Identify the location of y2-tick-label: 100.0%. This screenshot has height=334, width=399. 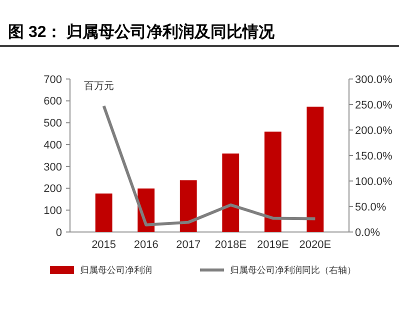
(374, 182).